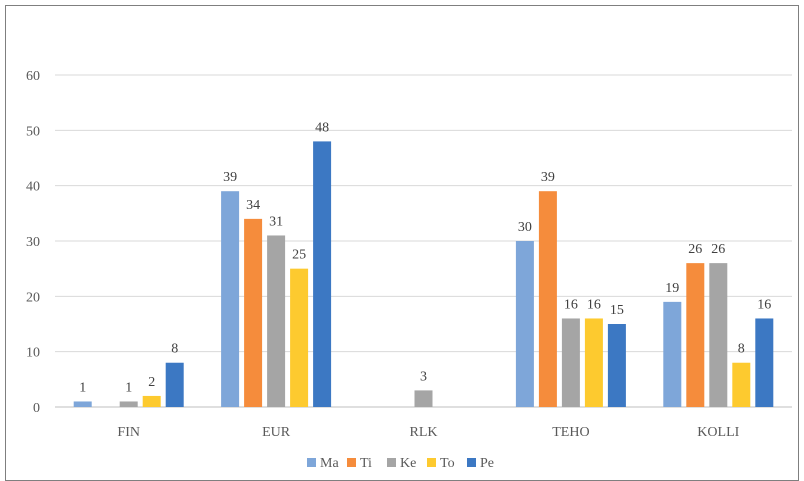 The height and width of the screenshot is (481, 804). I want to click on bar-teho-ma, so click(524, 324).